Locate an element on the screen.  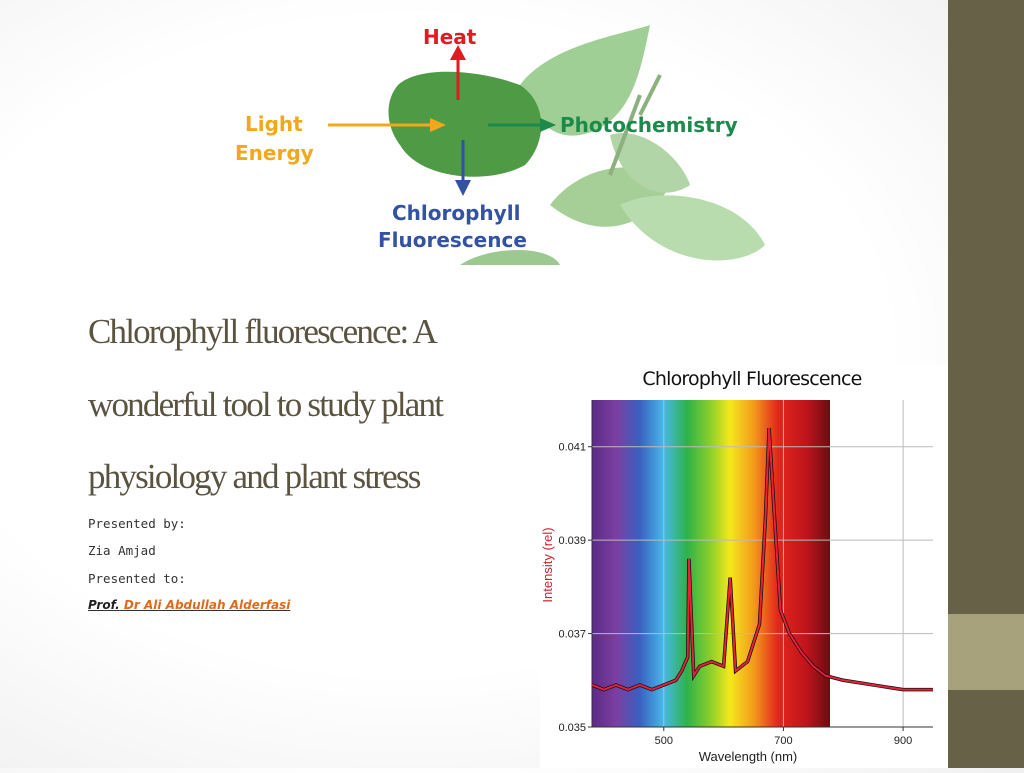
x-axis-label: Wavelength (nm) is located at coordinates (748, 756).